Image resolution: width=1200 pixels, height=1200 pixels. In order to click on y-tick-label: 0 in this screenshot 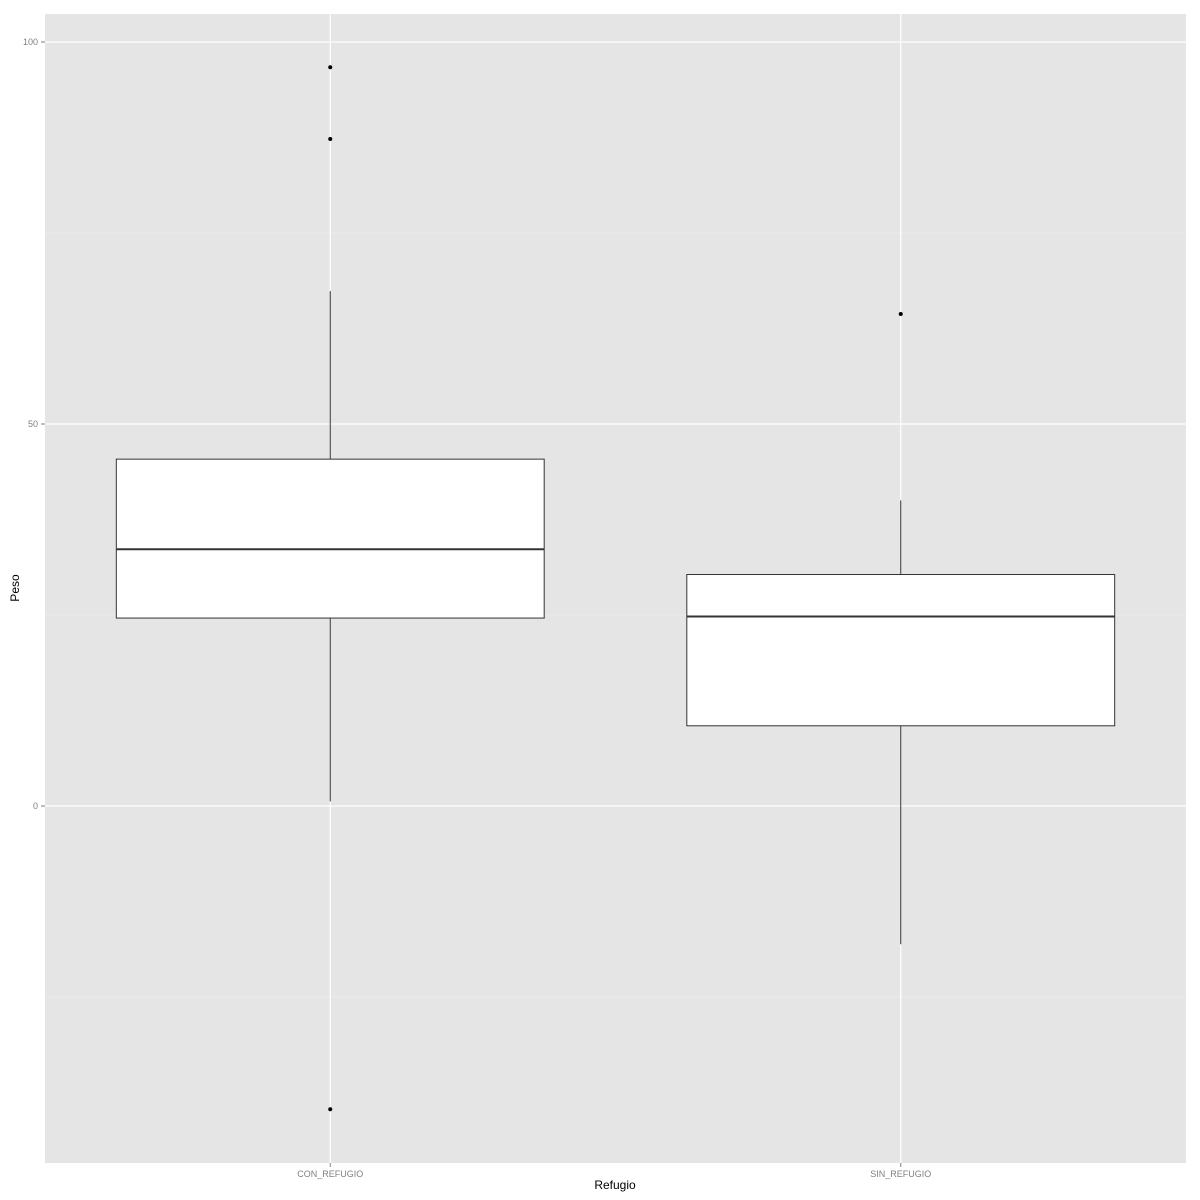, I will do `click(35, 806)`.